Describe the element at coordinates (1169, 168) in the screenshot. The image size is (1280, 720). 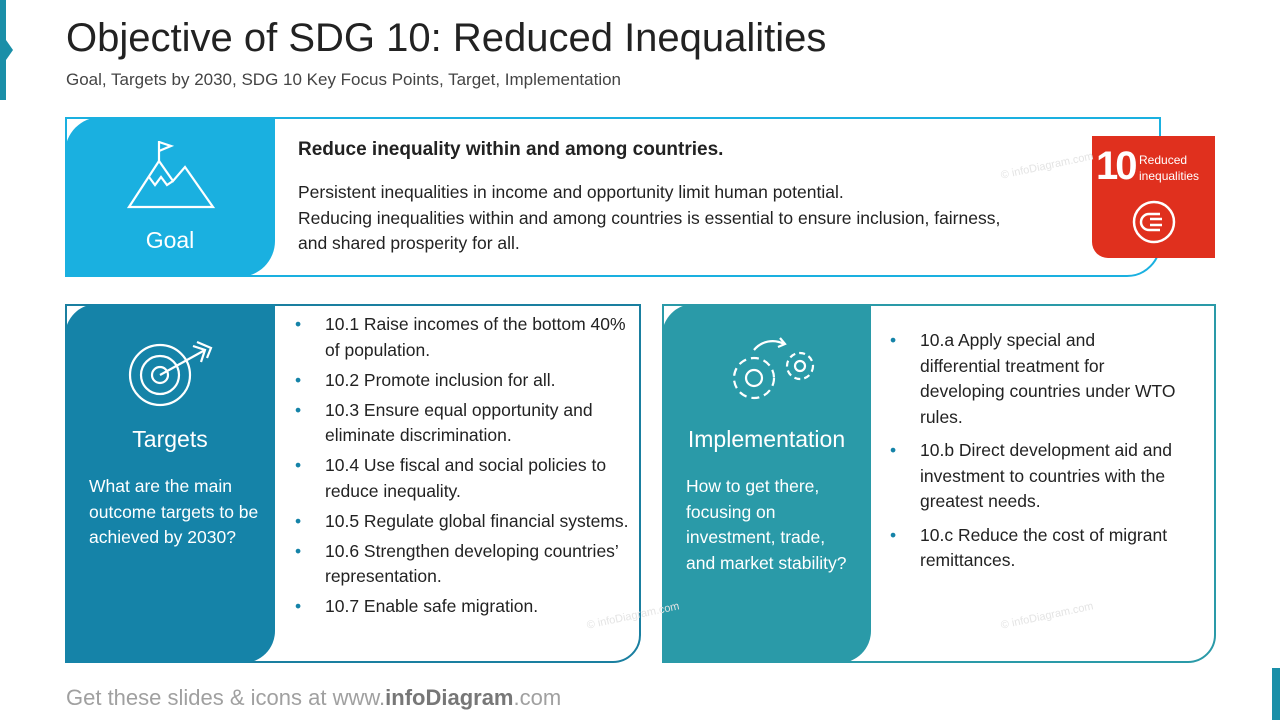
I see `badge-text: Reduced inequalities` at that location.